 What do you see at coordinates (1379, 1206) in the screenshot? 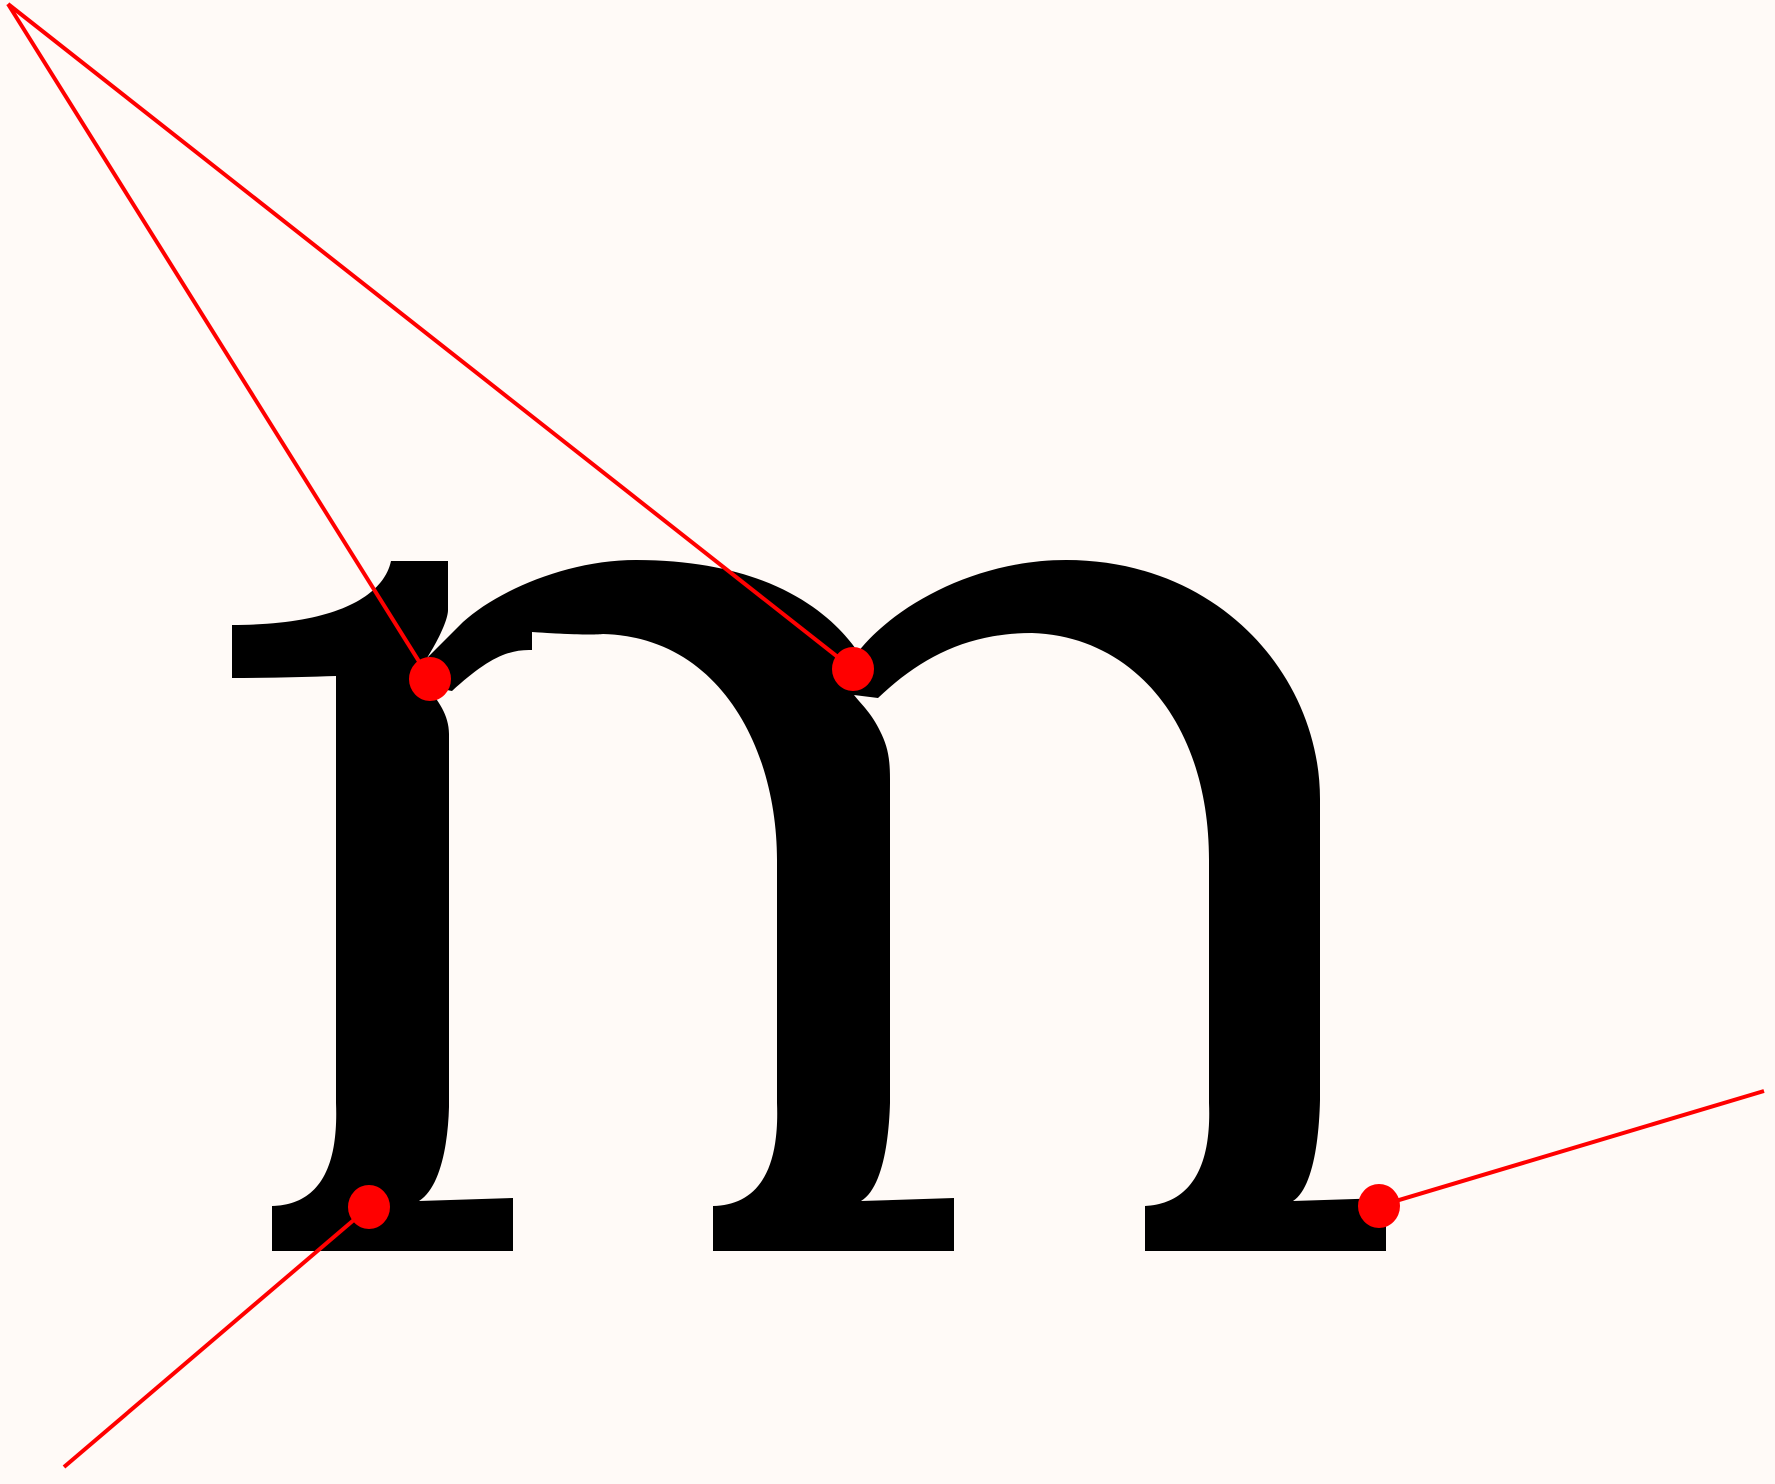
I see `control-point-right-foot` at bounding box center [1379, 1206].